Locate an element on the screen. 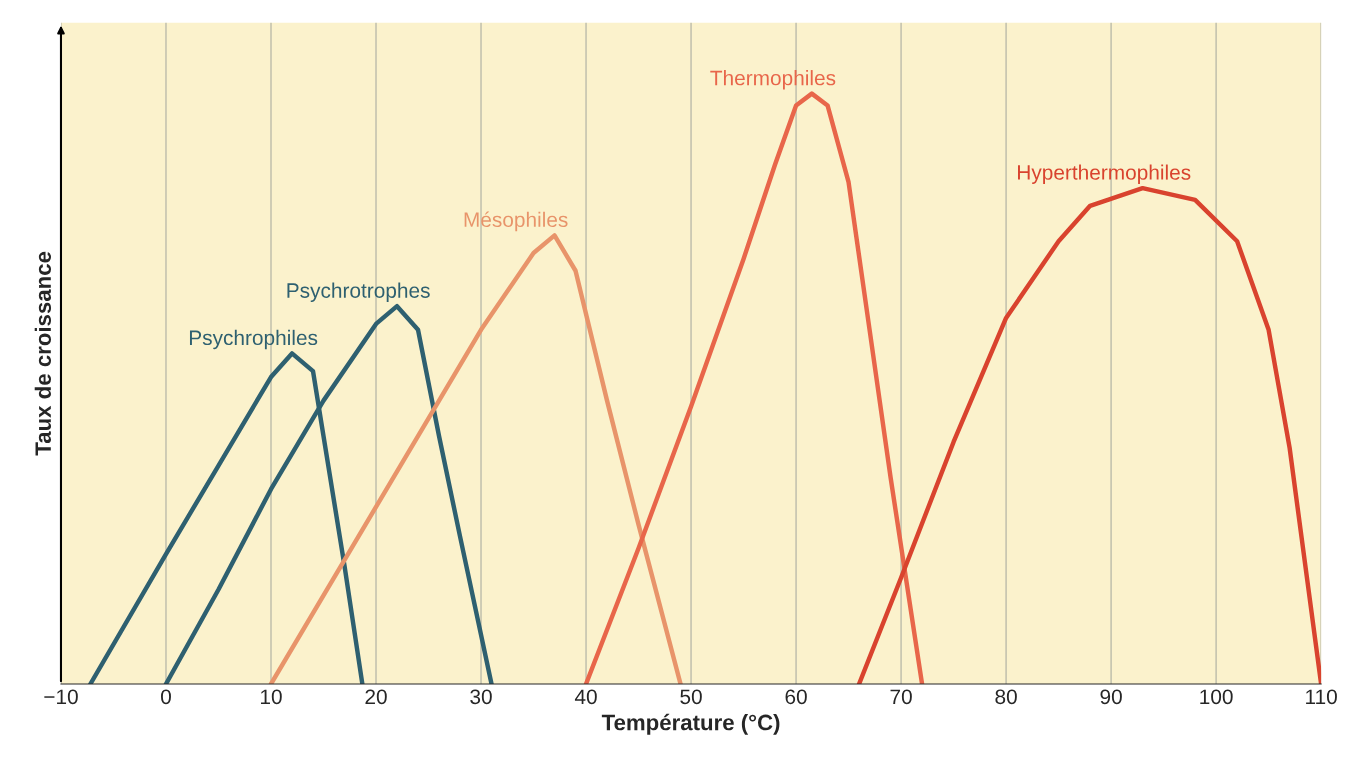  x-tick-label: −10 is located at coordinates (61, 697).